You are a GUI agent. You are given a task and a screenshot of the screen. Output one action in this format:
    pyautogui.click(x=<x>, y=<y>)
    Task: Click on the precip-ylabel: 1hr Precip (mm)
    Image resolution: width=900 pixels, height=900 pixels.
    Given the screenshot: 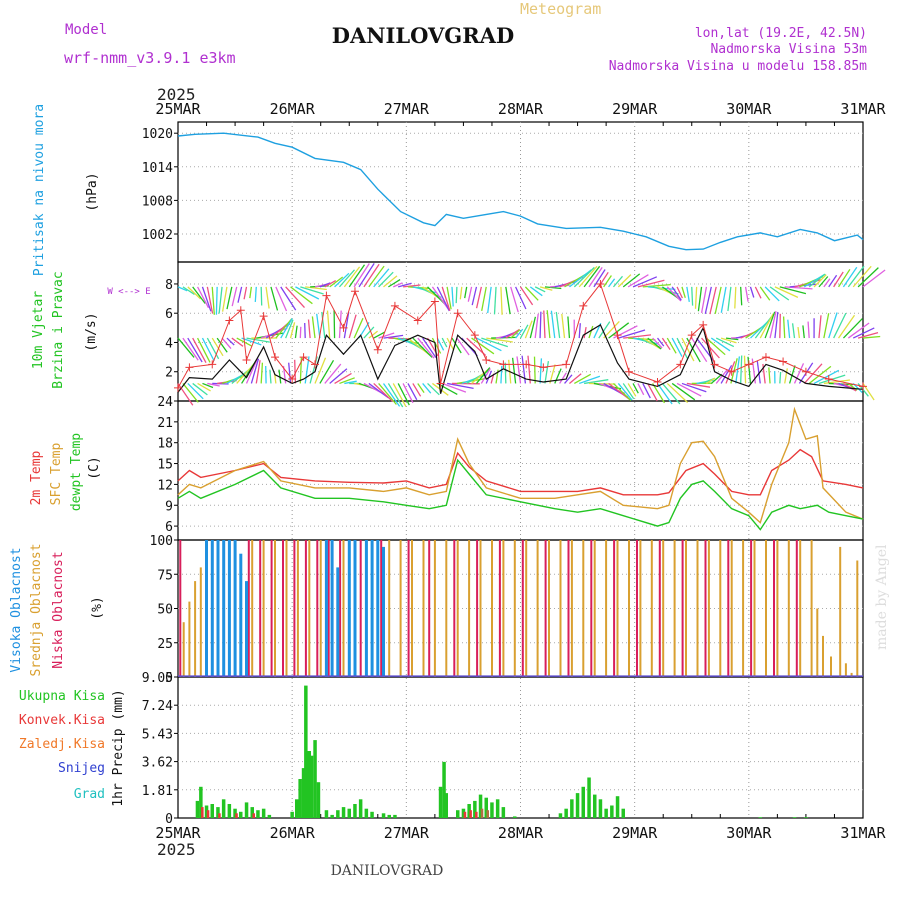 What is the action you would take?
    pyautogui.click(x=118, y=747)
    